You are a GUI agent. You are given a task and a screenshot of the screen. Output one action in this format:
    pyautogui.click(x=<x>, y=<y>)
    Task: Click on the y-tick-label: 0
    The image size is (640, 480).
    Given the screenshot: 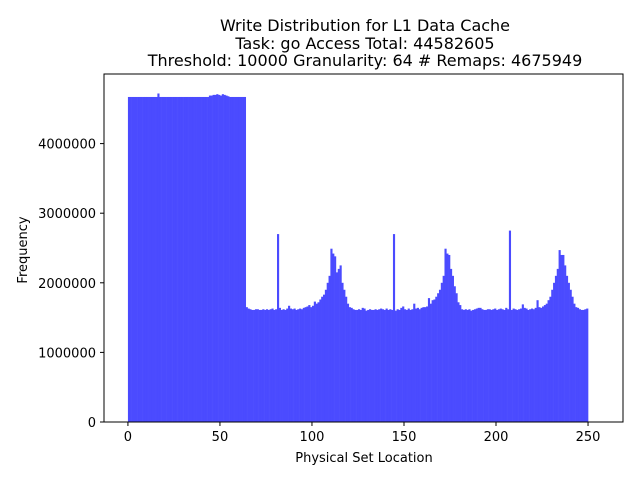 What is the action you would take?
    pyautogui.click(x=92, y=423)
    